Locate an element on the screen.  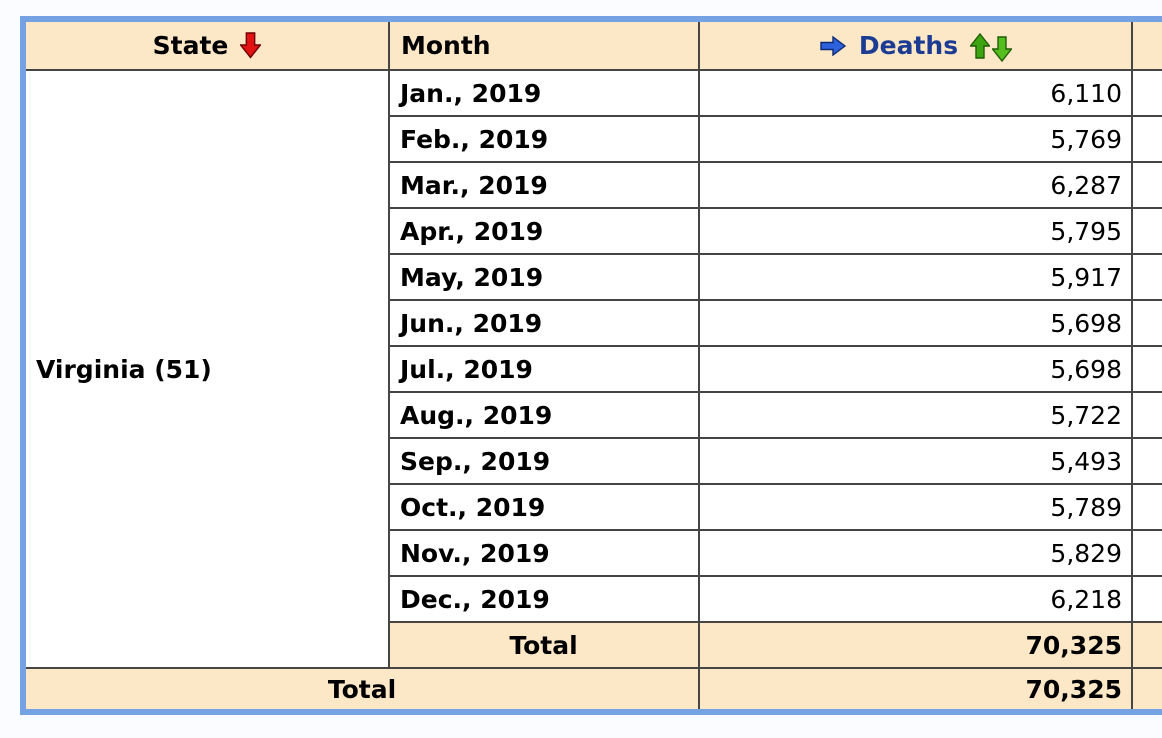
month-cell: Nov., 2019 is located at coordinates (544, 553).